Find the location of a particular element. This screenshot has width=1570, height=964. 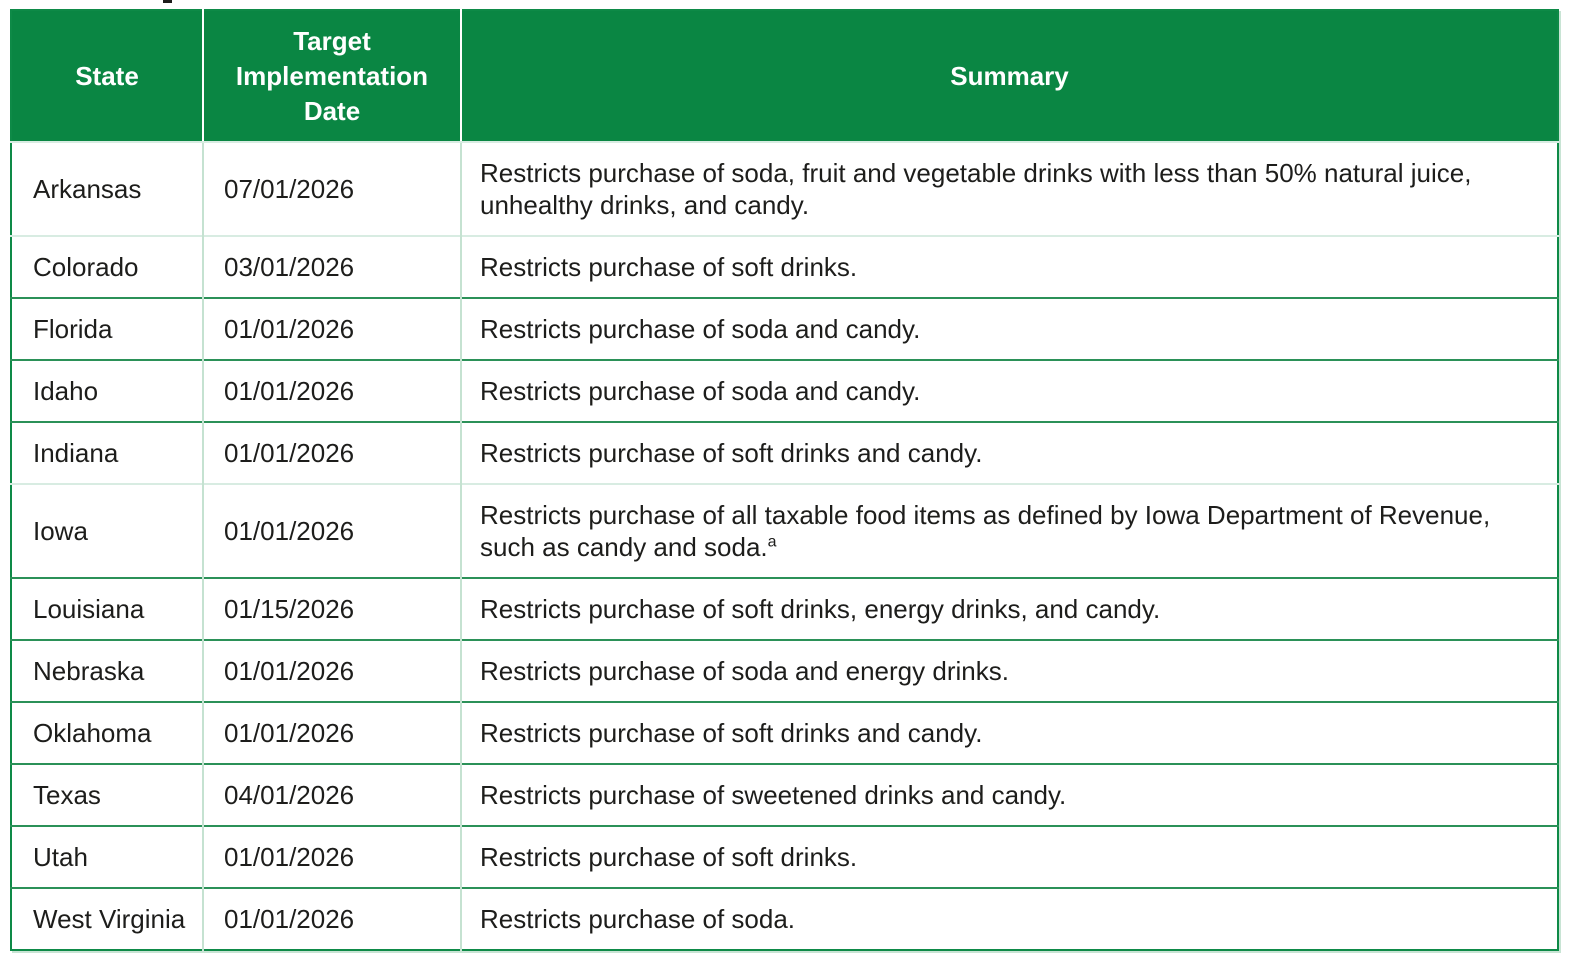

footnote-marker: a is located at coordinates (772, 542).